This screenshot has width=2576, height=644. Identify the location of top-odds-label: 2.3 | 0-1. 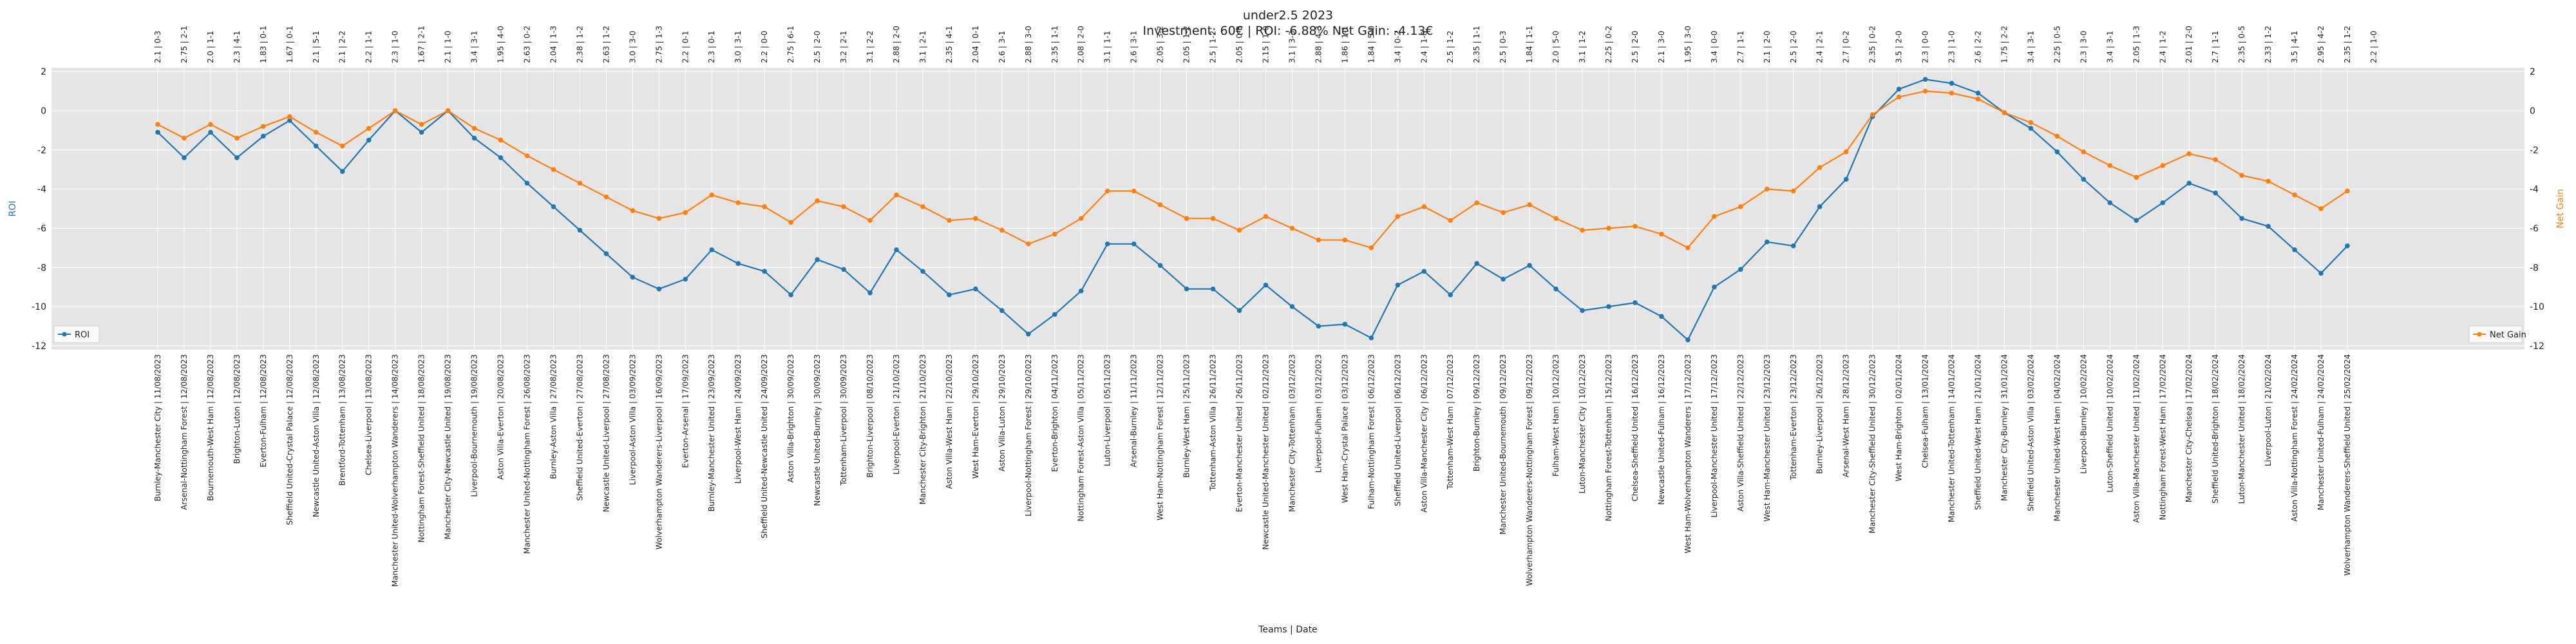
(712, 47).